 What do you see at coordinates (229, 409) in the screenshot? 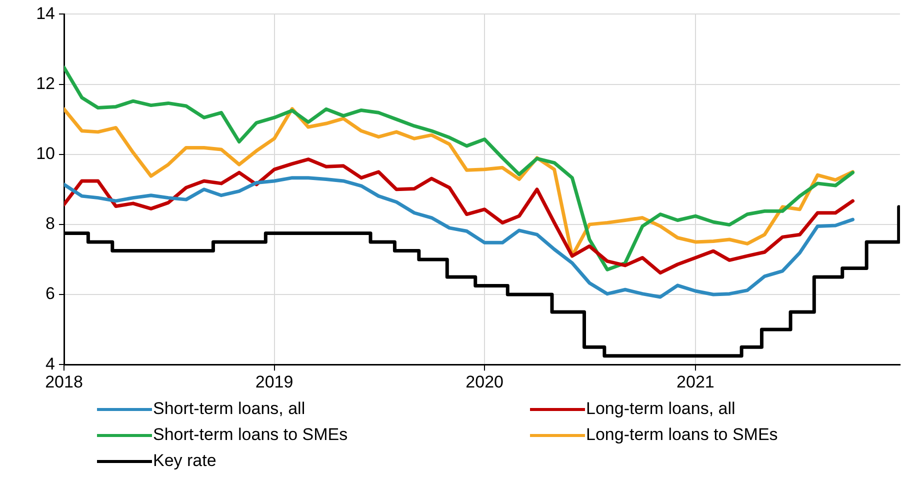
I see `legend-label: Short-term loans, all` at bounding box center [229, 409].